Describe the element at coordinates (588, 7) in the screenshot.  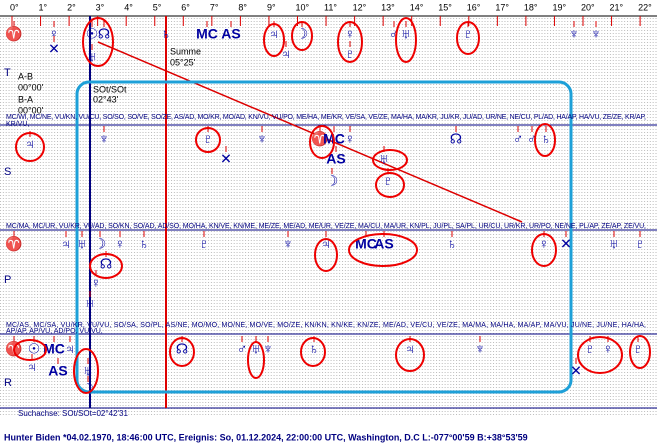
I see `degree-label: 20°` at that location.